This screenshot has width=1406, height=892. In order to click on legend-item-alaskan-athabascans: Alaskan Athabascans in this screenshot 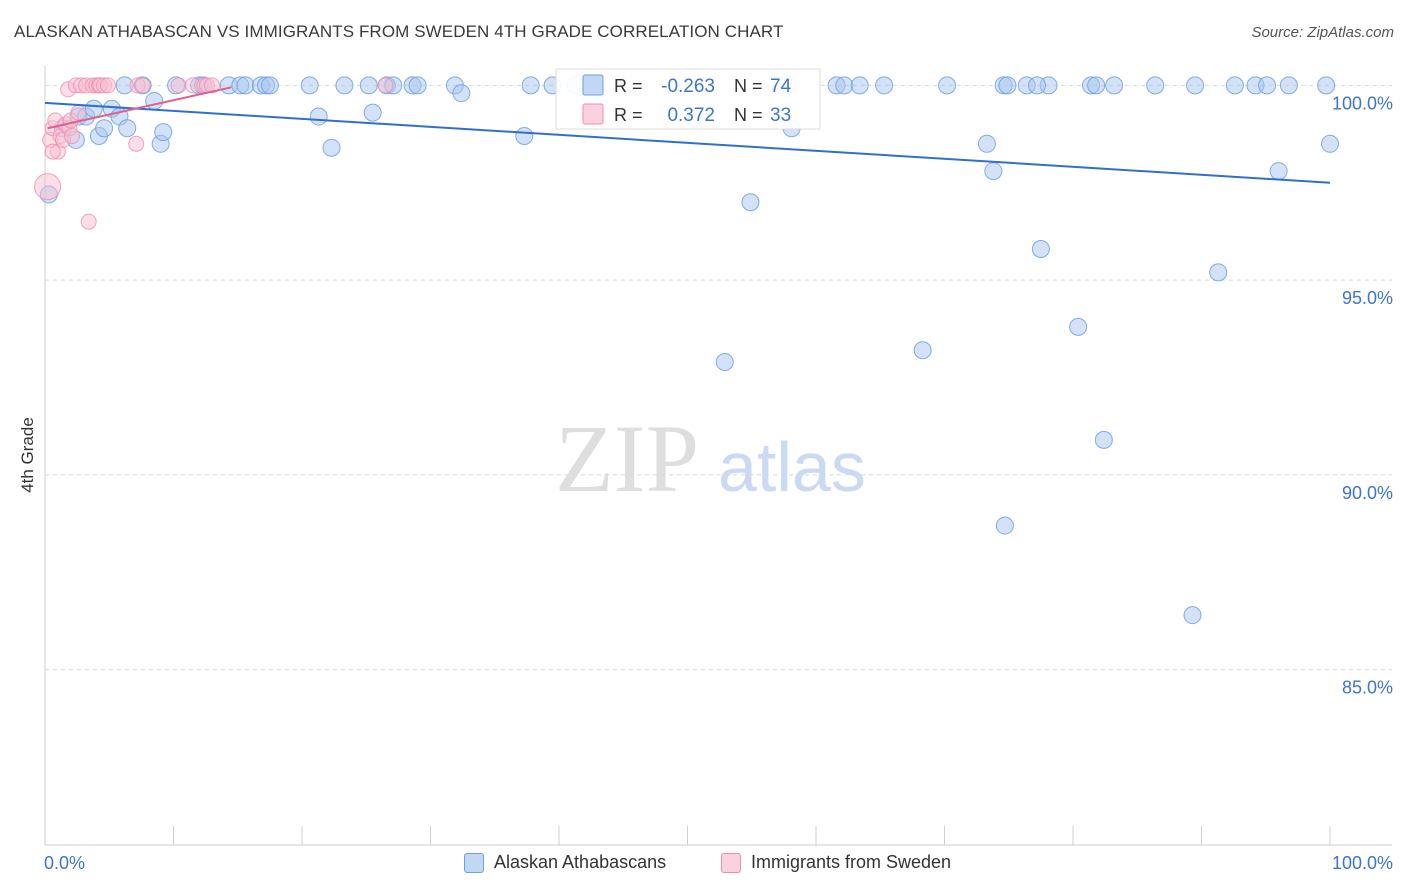, I will do `click(565, 862)`.